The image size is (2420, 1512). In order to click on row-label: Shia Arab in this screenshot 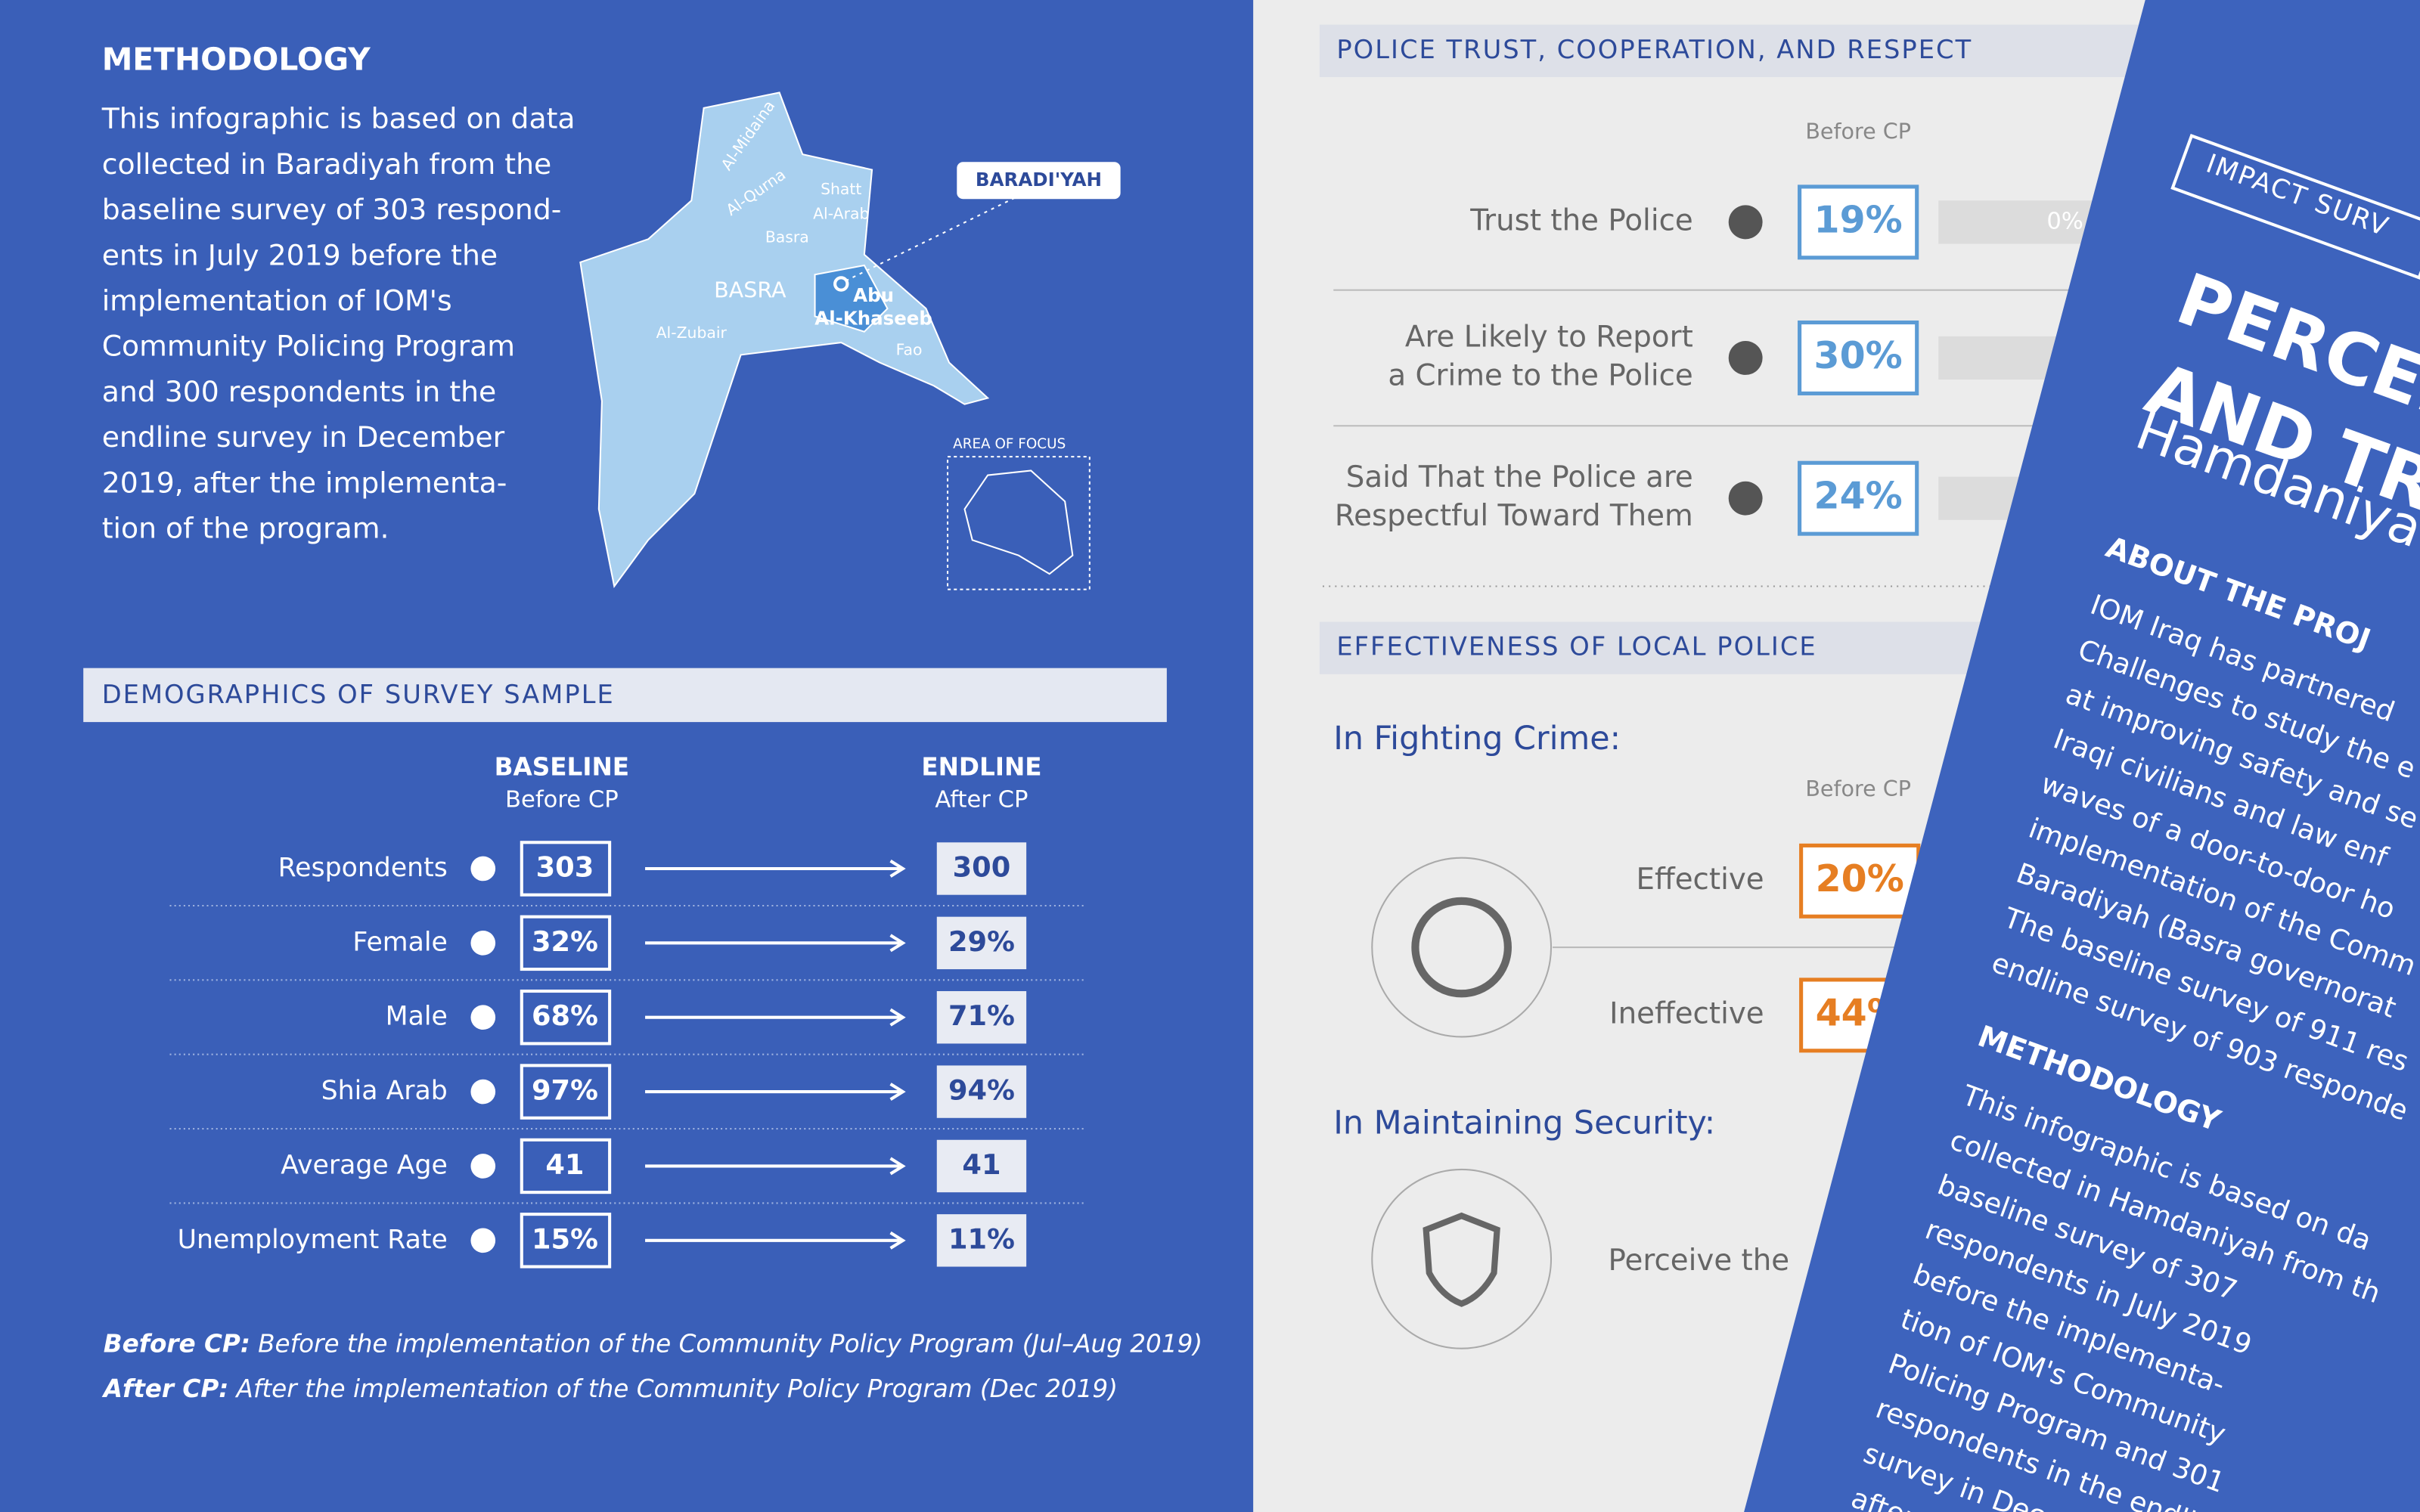, I will do `click(384, 1091)`.